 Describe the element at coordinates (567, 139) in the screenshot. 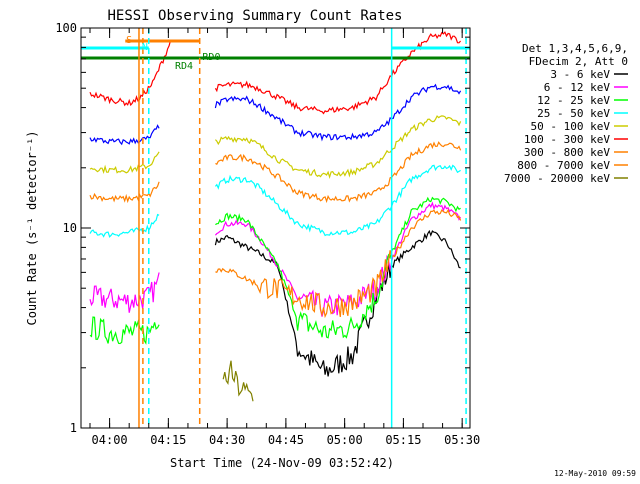

I see `legend-label: 100 - 300 keV` at that location.